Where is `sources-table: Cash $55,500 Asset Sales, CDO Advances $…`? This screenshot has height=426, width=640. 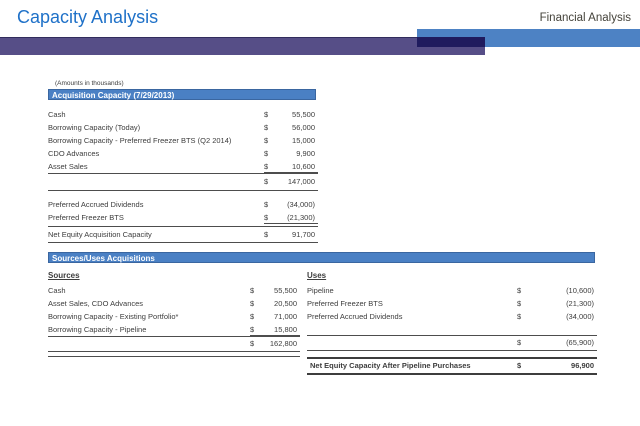 sources-table: Cash $55,500 Asset Sales, CDO Advances $… is located at coordinates (174, 320).